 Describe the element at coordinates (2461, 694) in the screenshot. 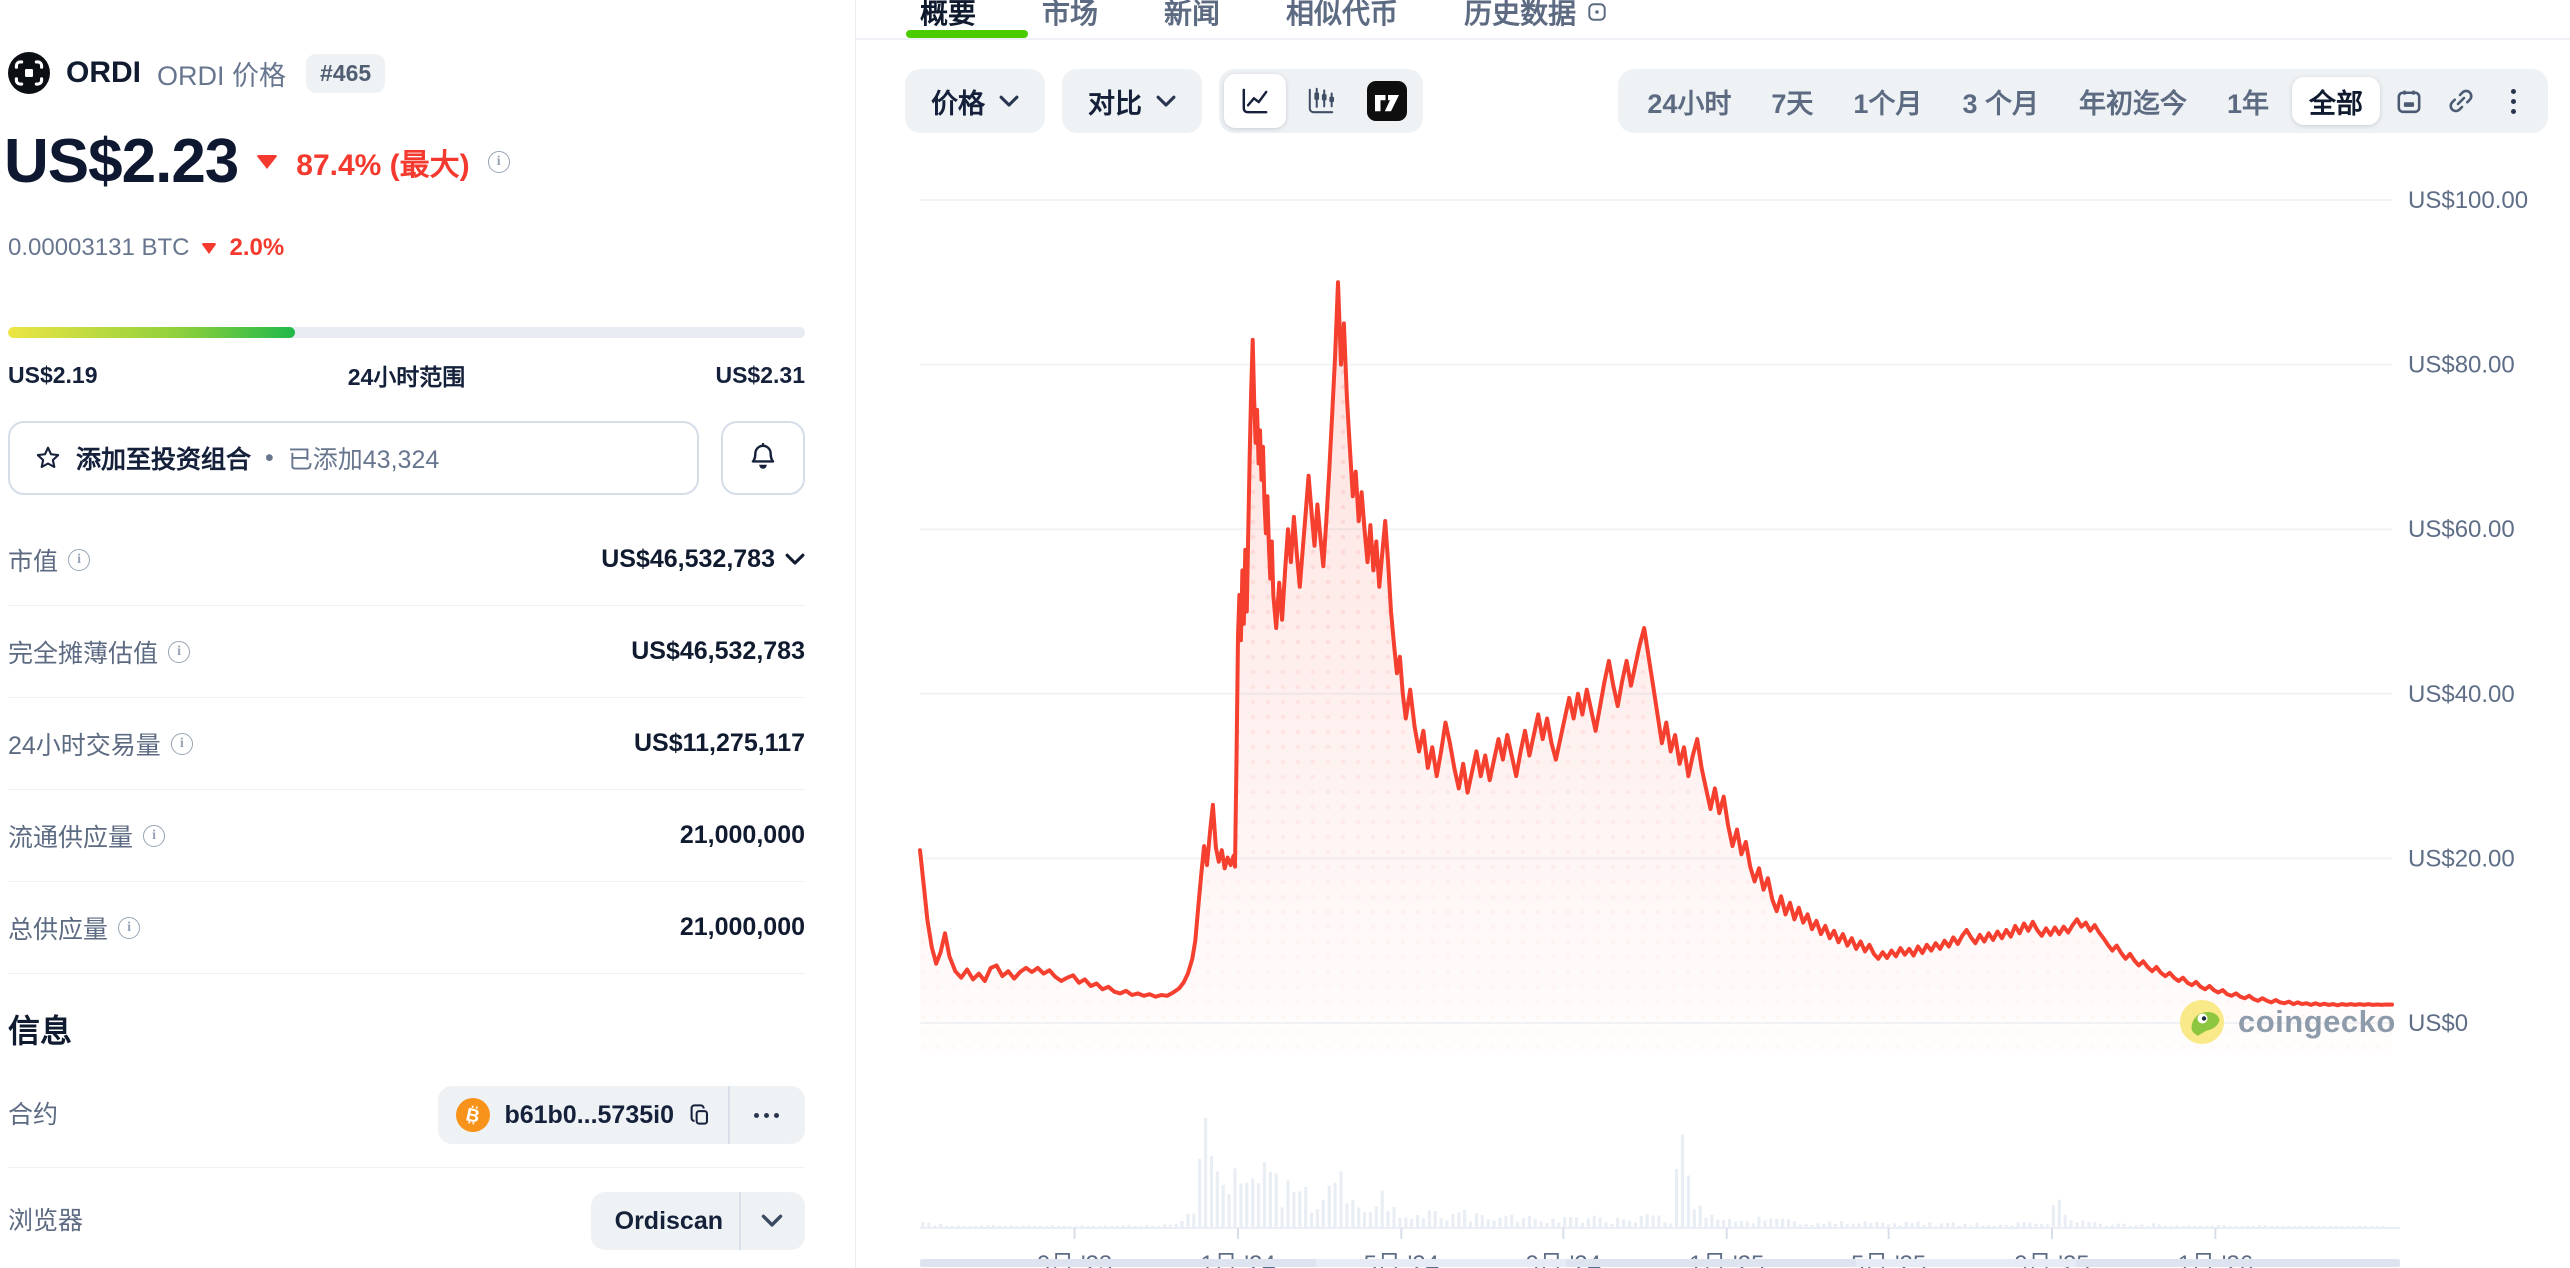

I see `svg-text: US$40.00` at that location.